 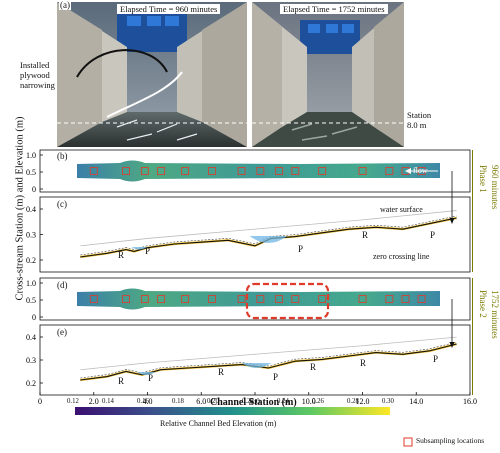 I want to click on map-y-ticks: 0 0.5 1.0 0 0.5 1.0, so click(x=34, y=236).